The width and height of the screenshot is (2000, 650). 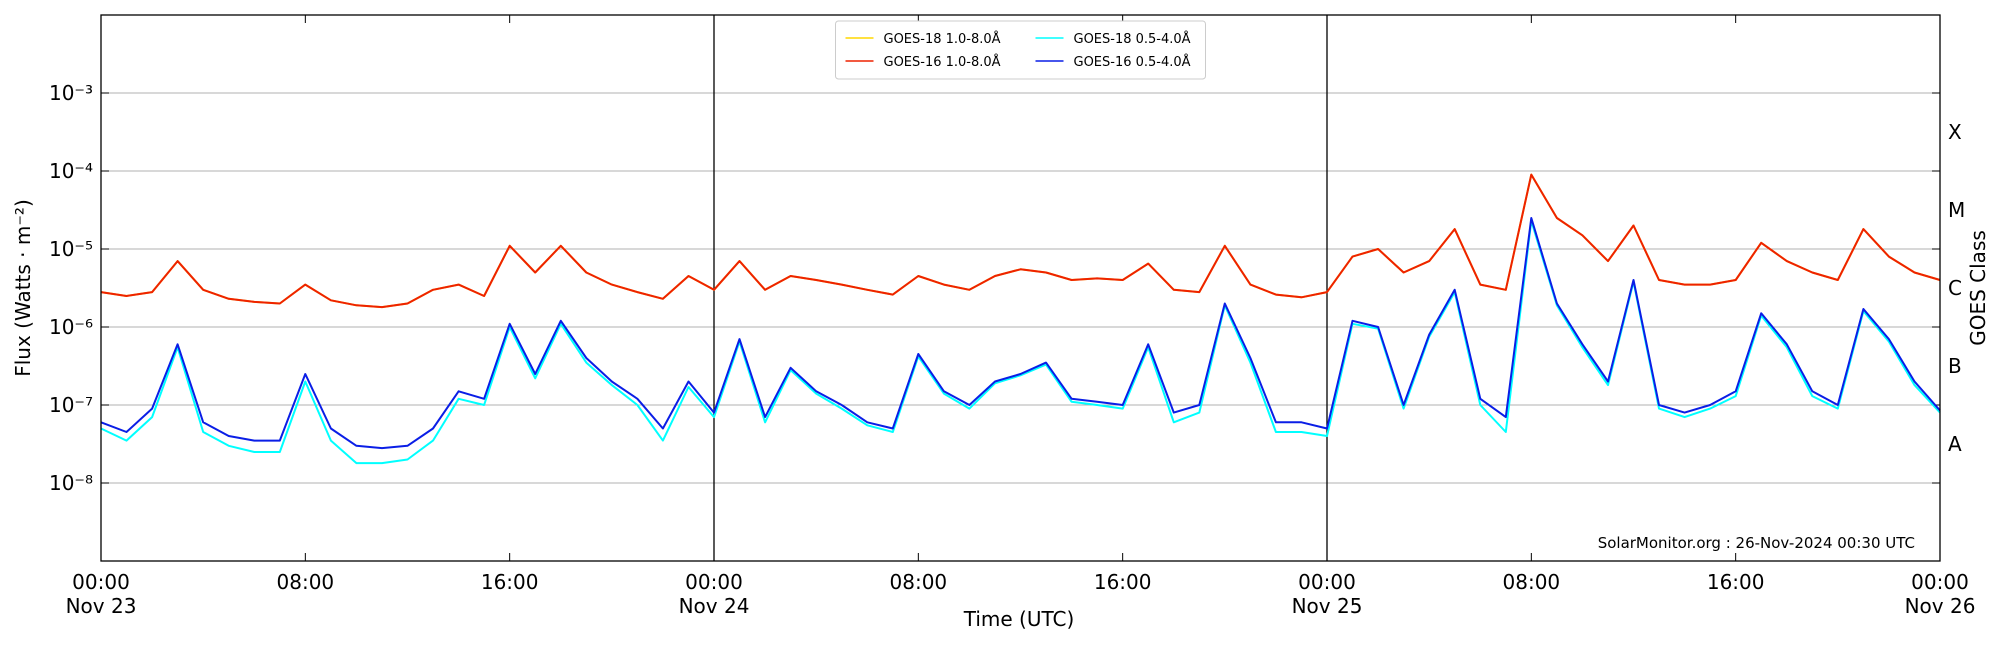 I want to click on y-tick-label: 10⁻⁶, so click(x=71, y=327).